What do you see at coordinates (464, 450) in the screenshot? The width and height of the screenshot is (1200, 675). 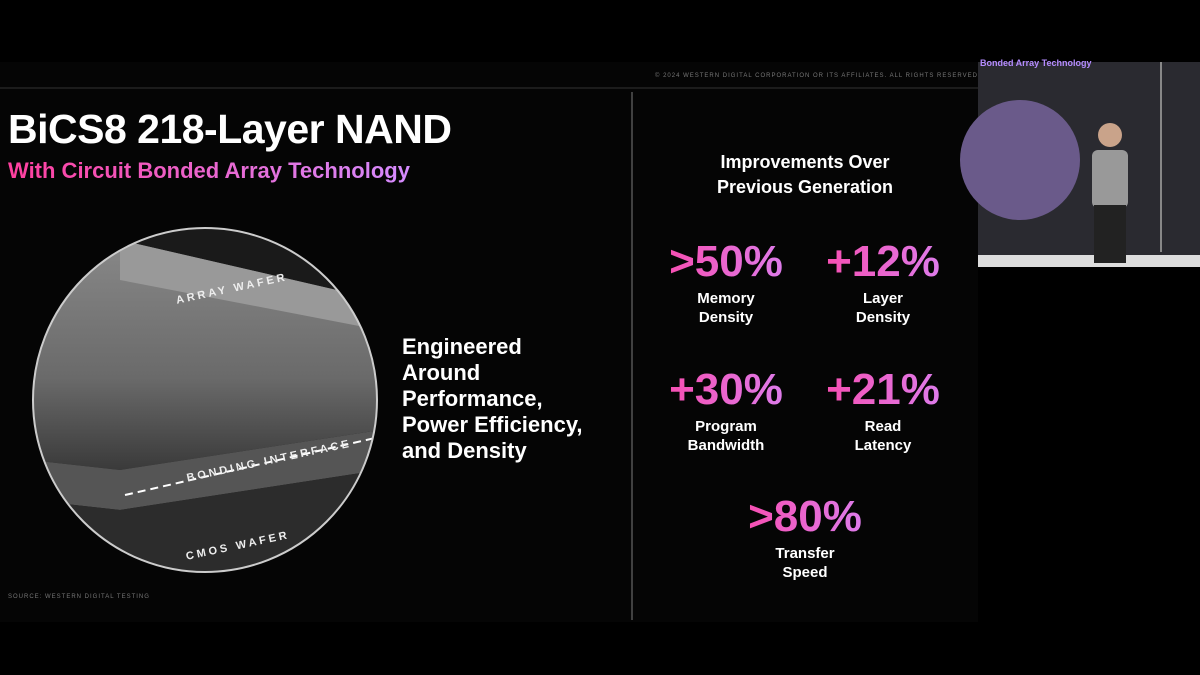 I see `tagline-line: and Density` at bounding box center [464, 450].